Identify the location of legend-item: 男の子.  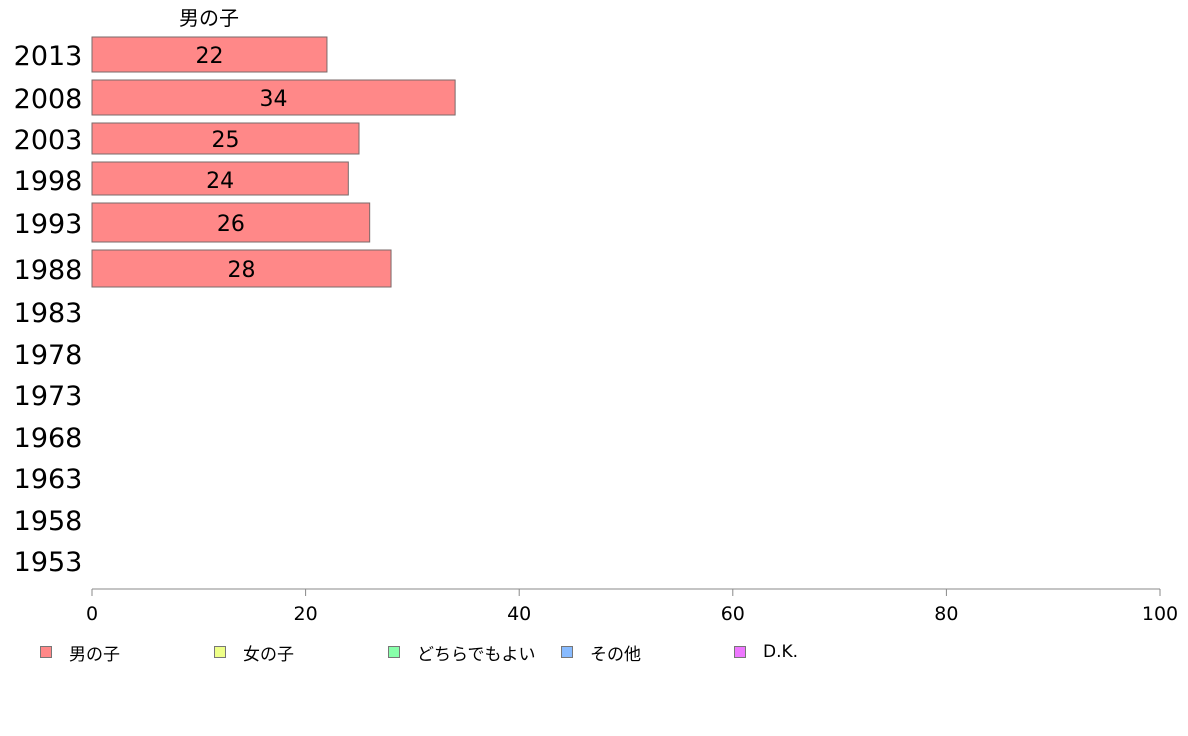
(80, 653).